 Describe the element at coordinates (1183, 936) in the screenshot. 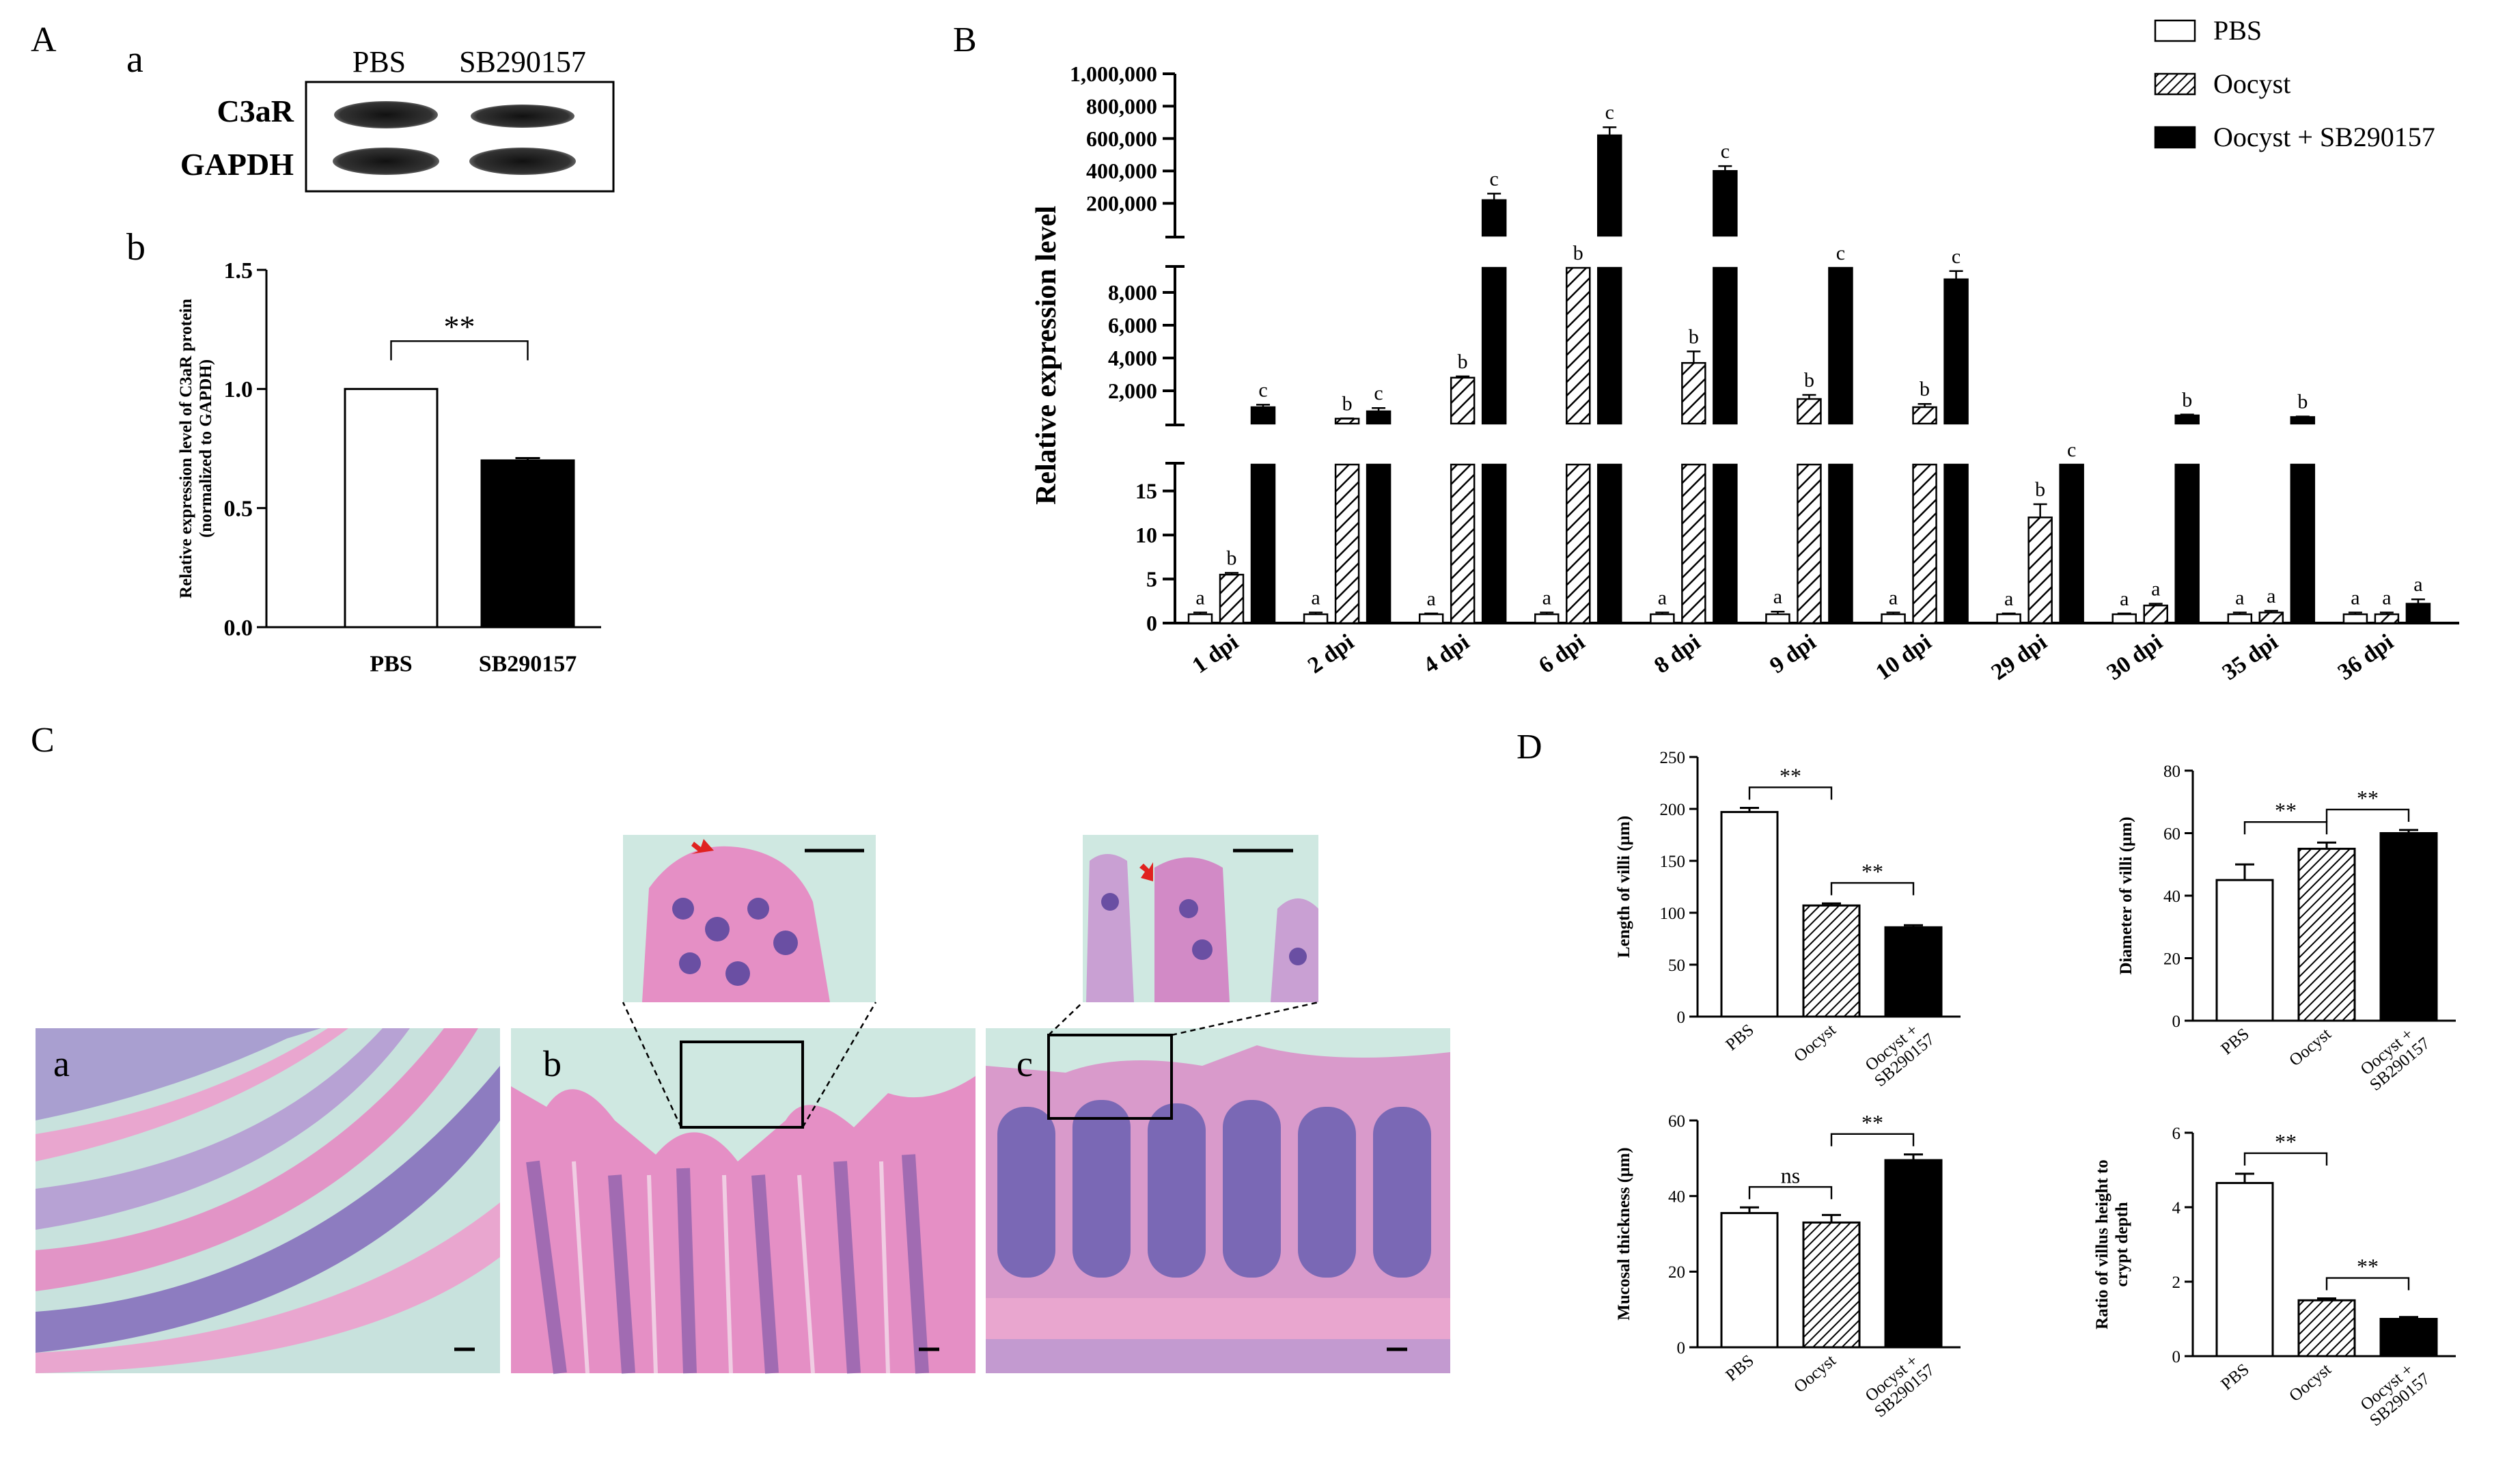

I see `zoom-inset-c` at that location.